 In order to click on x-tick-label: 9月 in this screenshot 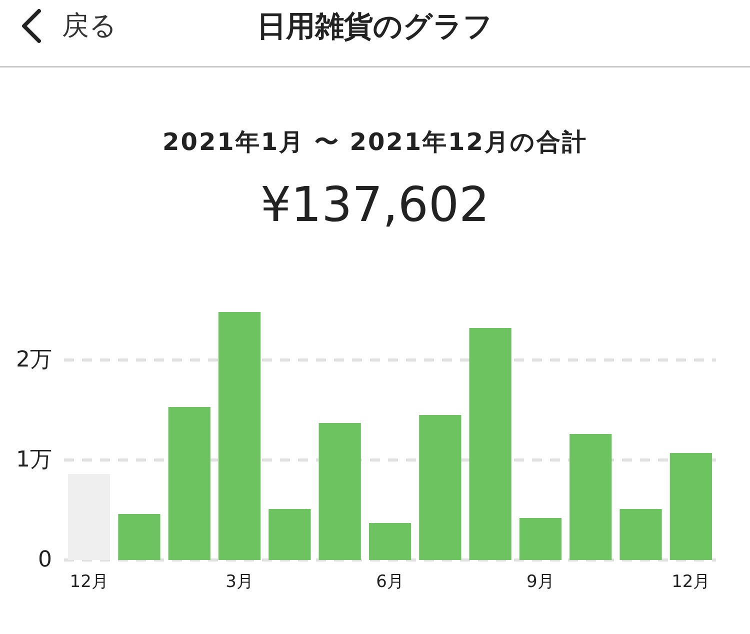, I will do `click(540, 582)`.